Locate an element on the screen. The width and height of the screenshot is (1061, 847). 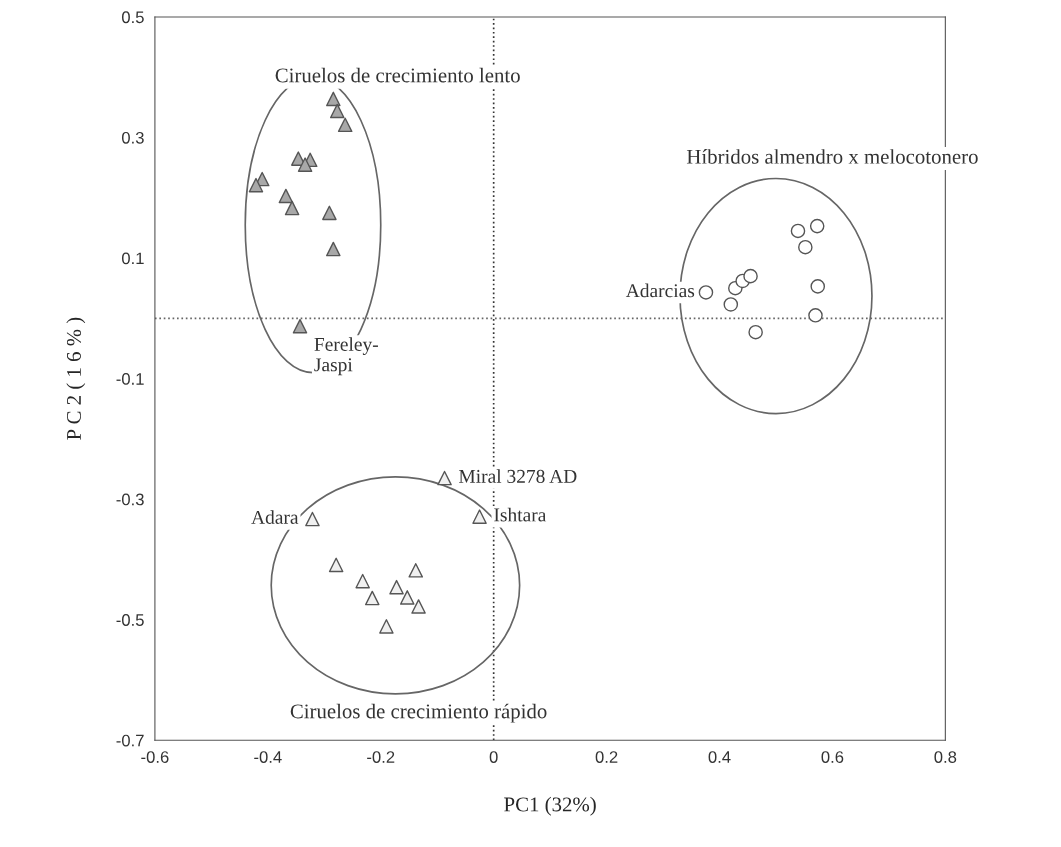
annotation: Híbridos almendro x melocotonero is located at coordinates (832, 156).